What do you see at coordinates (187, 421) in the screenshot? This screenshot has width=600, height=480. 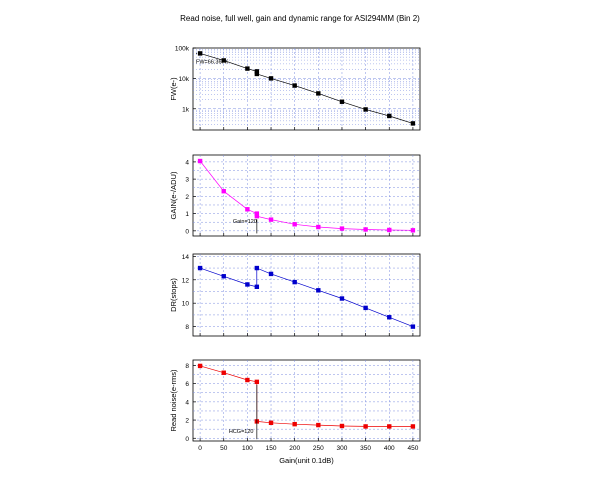 I see `y-tick-label-rn: 2` at bounding box center [187, 421].